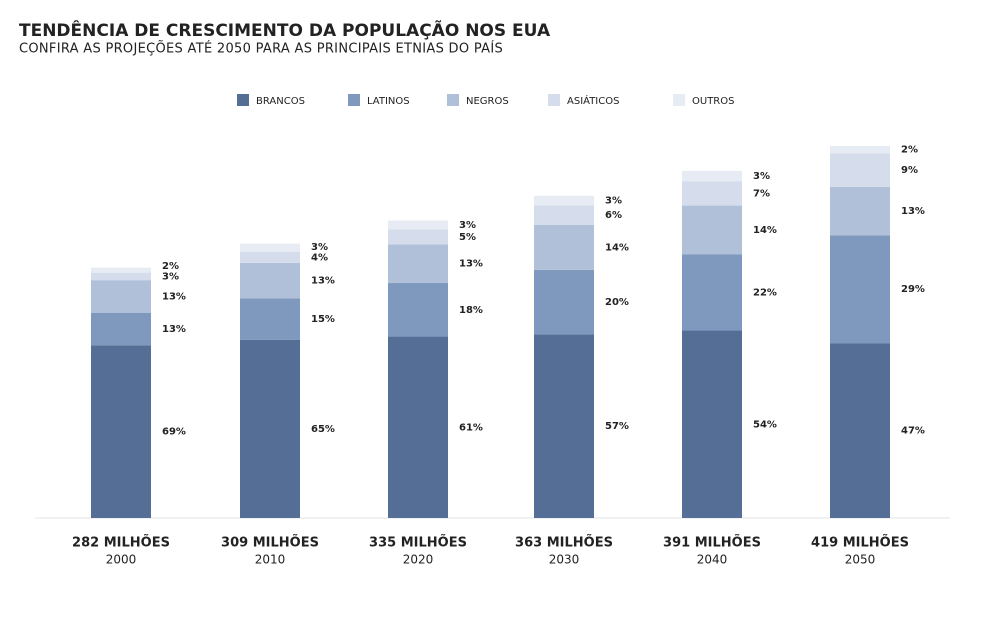 The height and width of the screenshot is (622, 988). What do you see at coordinates (121, 543) in the screenshot?
I see `total-label: 282 MILHÕES` at bounding box center [121, 543].